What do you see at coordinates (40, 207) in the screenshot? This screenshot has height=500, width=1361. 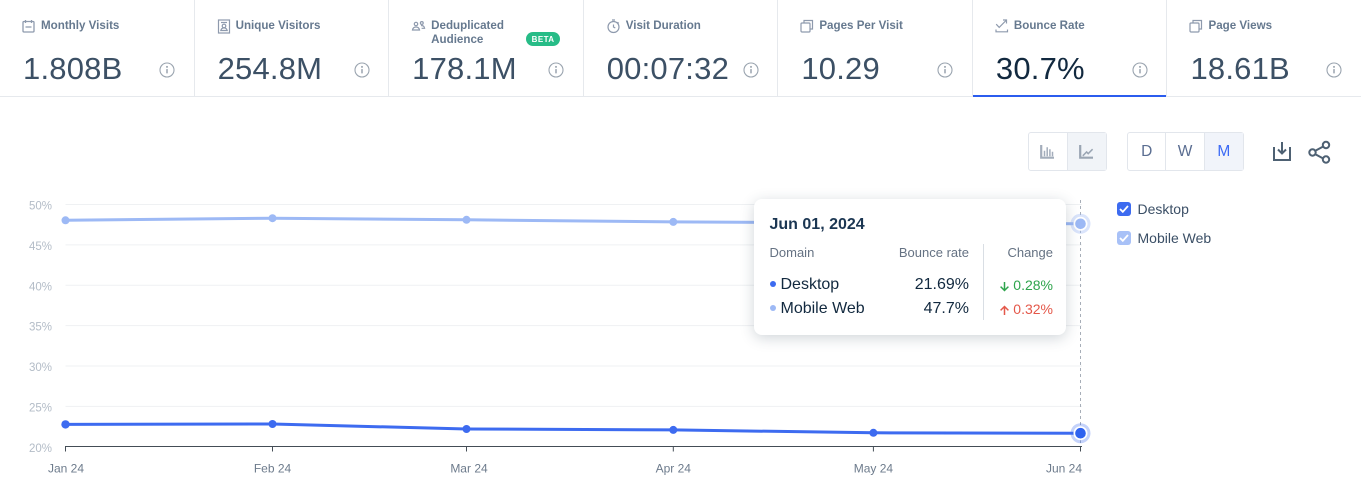 I see `svg-text: 50%` at bounding box center [40, 207].